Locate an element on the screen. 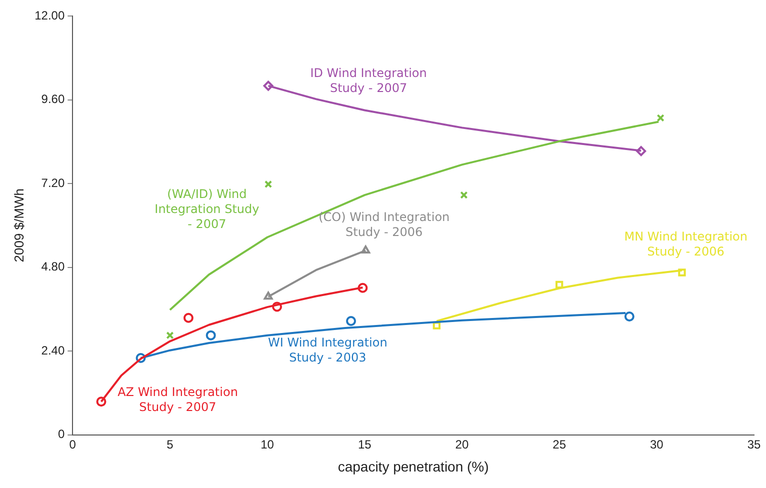 This screenshot has width=766, height=488. x-axis-title: capacity penetration (%) is located at coordinates (413, 466).